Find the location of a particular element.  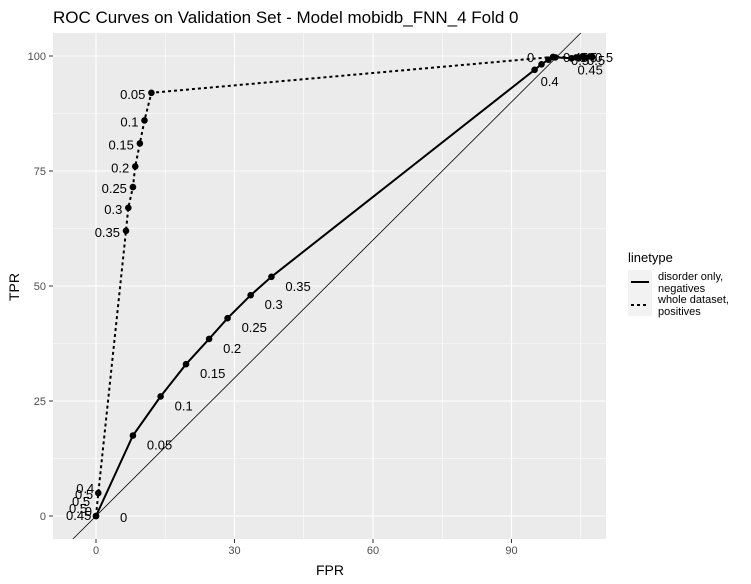

data-label-disorder_only_negatives: 0.35 is located at coordinates (297, 286).